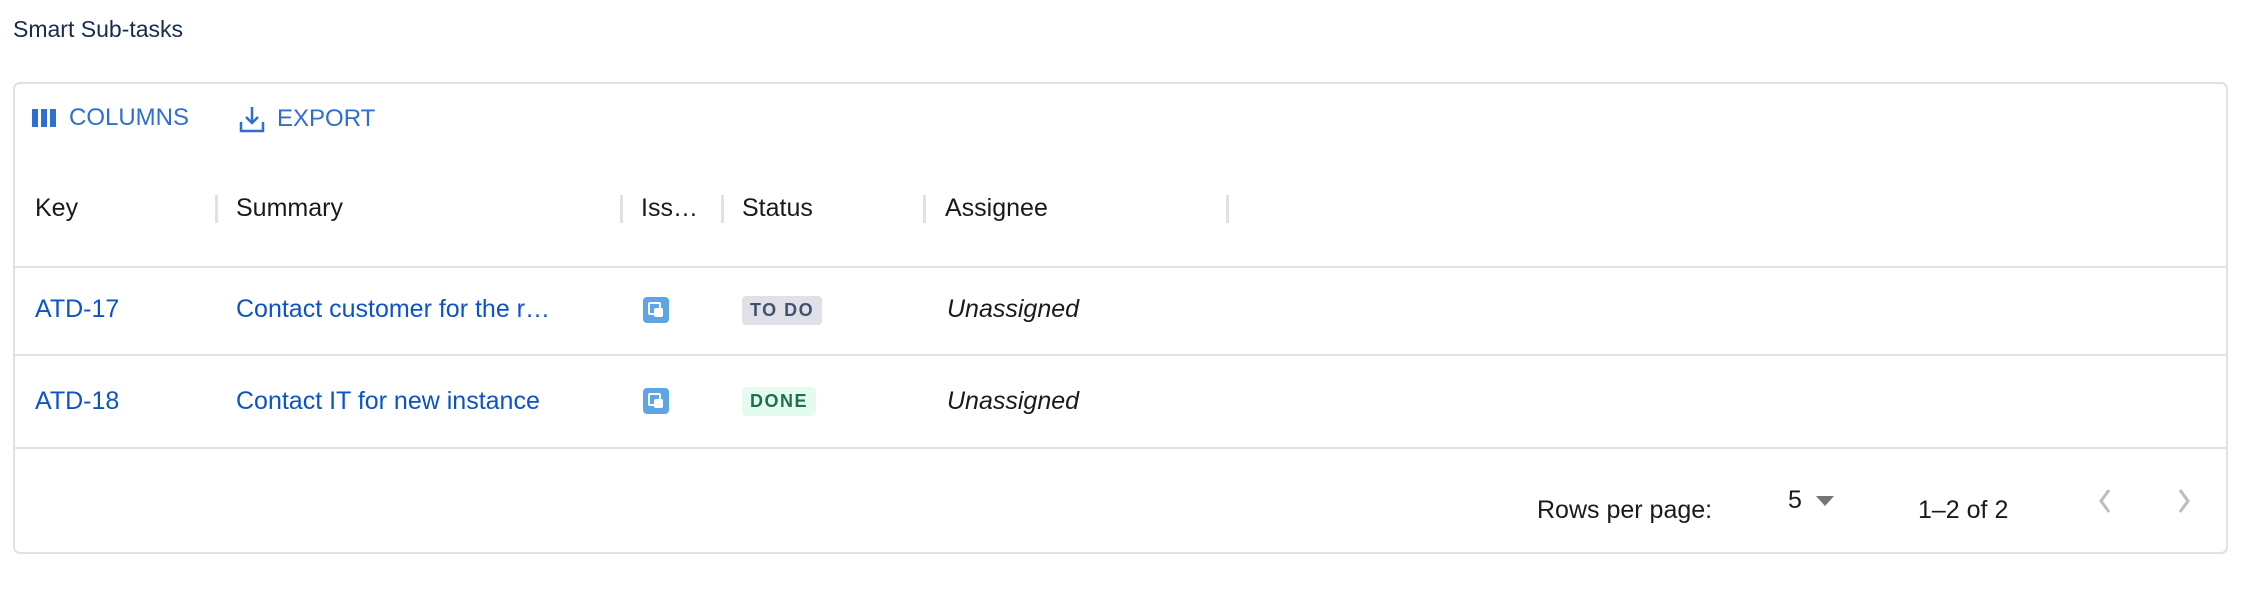 This screenshot has width=2248, height=610. Describe the element at coordinates (289, 208) in the screenshot. I see `column-header-summary: Summary` at that location.